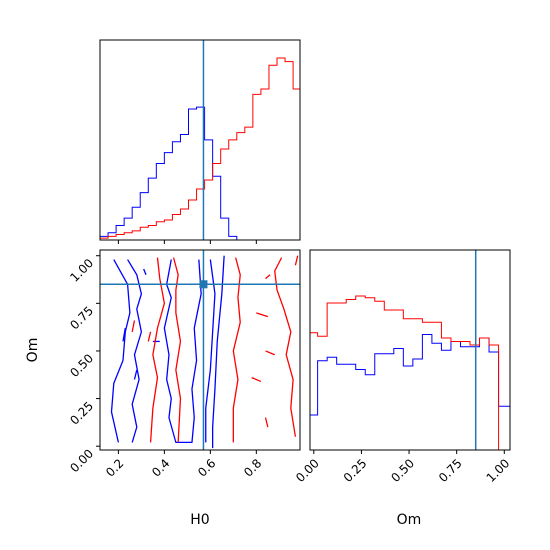 The image size is (550, 550). I want to click on h0-histogram-panel, so click(200, 141).